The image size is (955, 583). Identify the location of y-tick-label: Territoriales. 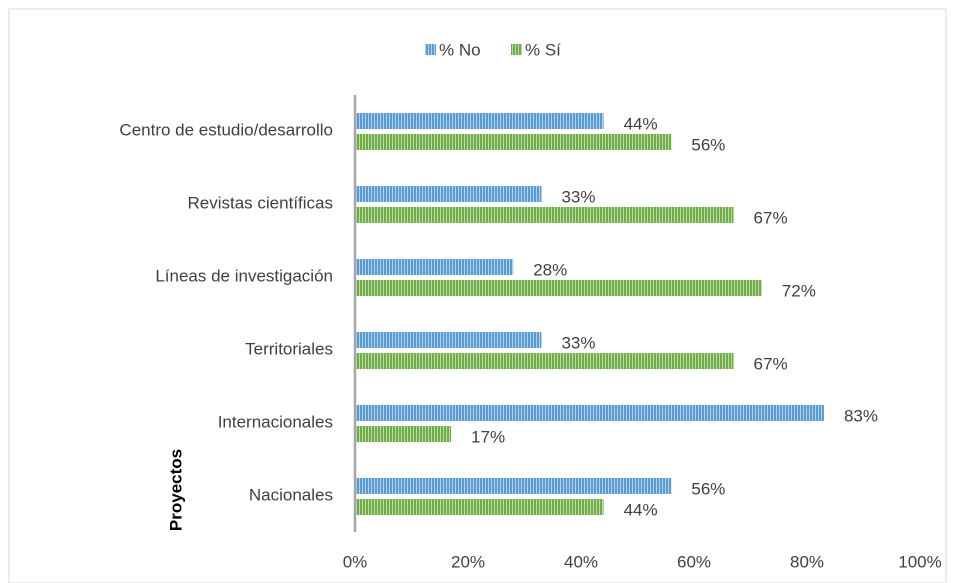
(289, 348).